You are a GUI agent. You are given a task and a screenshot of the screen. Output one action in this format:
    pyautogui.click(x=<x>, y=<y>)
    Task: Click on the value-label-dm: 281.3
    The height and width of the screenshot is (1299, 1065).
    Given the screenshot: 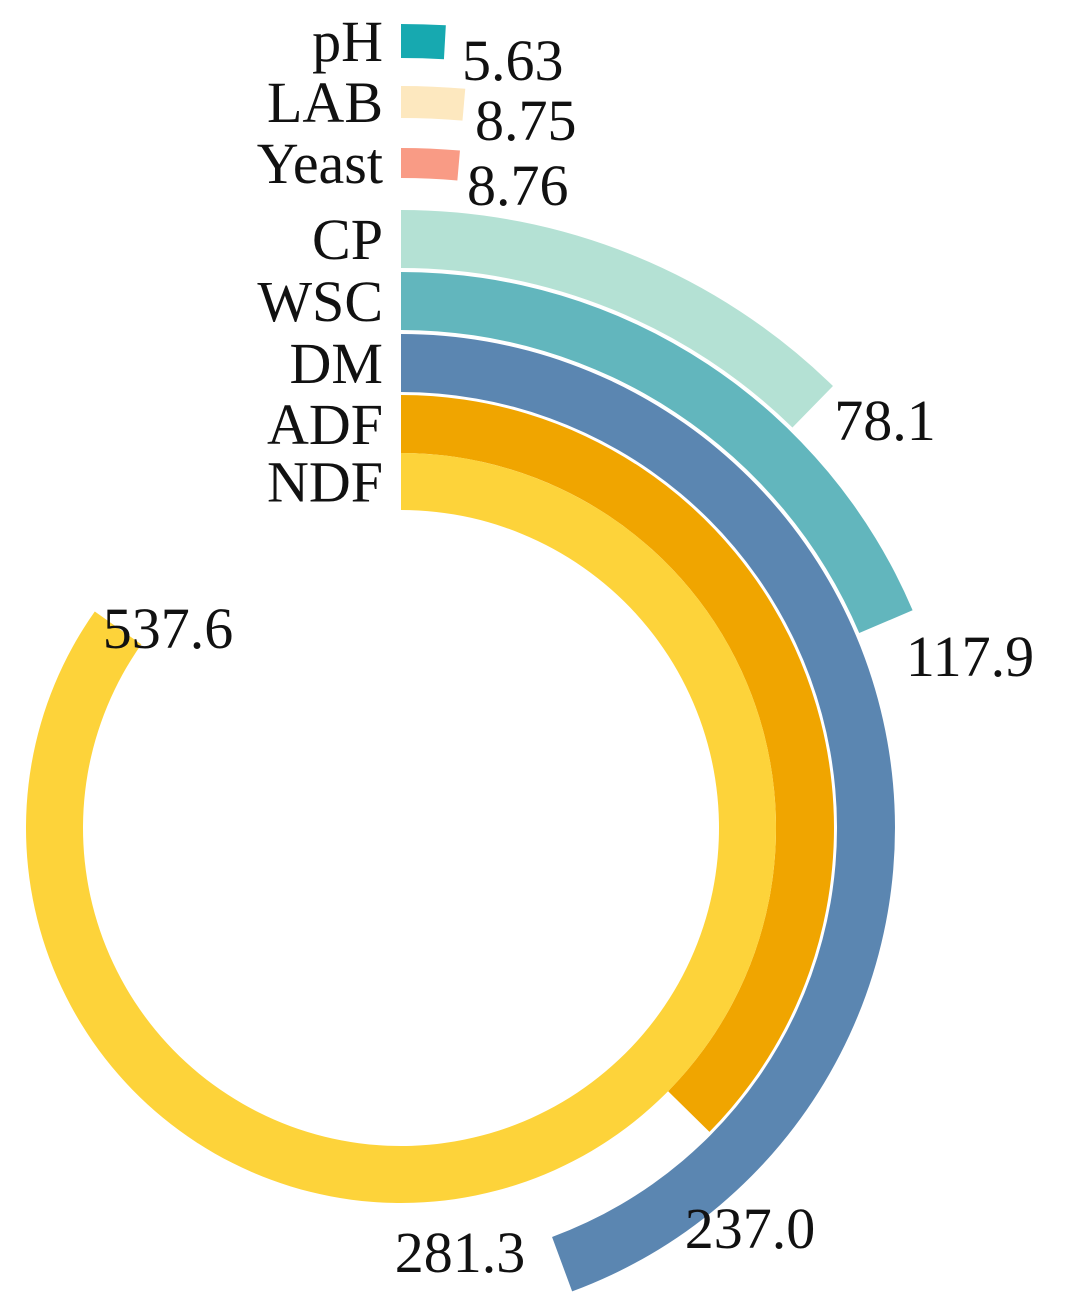 What is the action you would take?
    pyautogui.click(x=460, y=1252)
    